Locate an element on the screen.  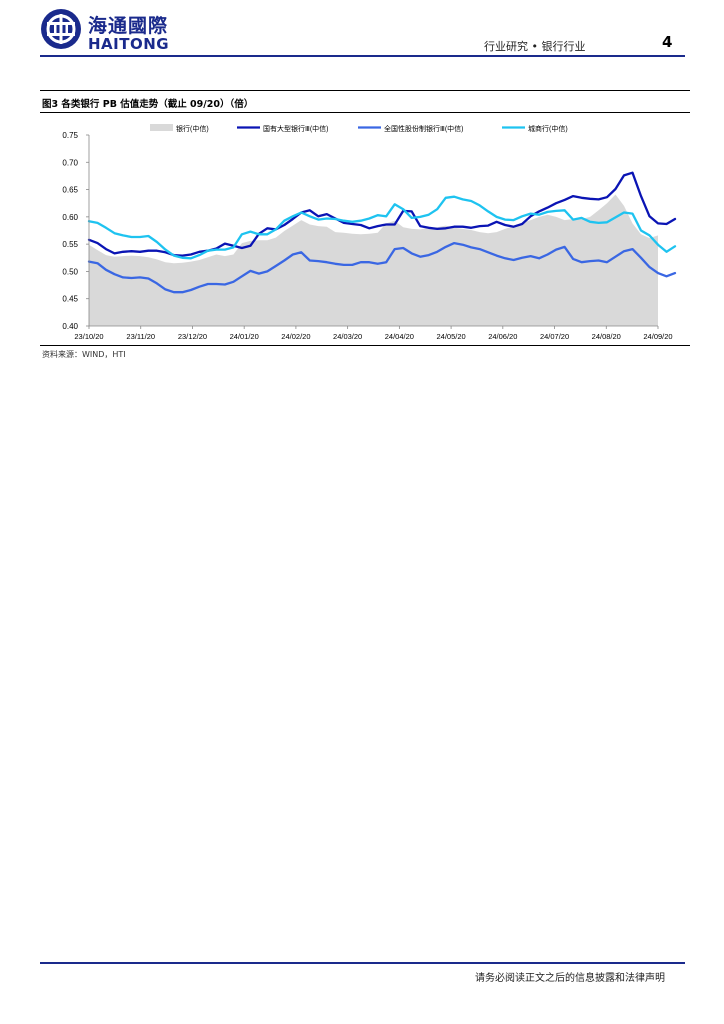
legend-item: 国有大型银行Ⅲ(中信) is located at coordinates (283, 128).